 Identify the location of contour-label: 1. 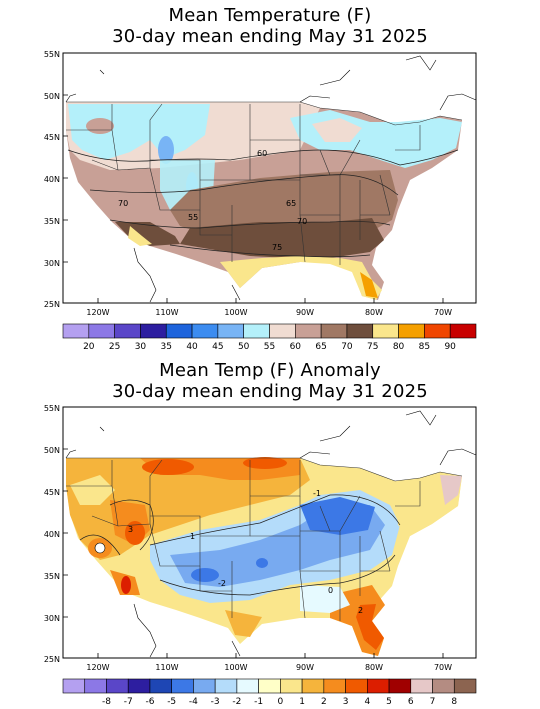
(192, 536).